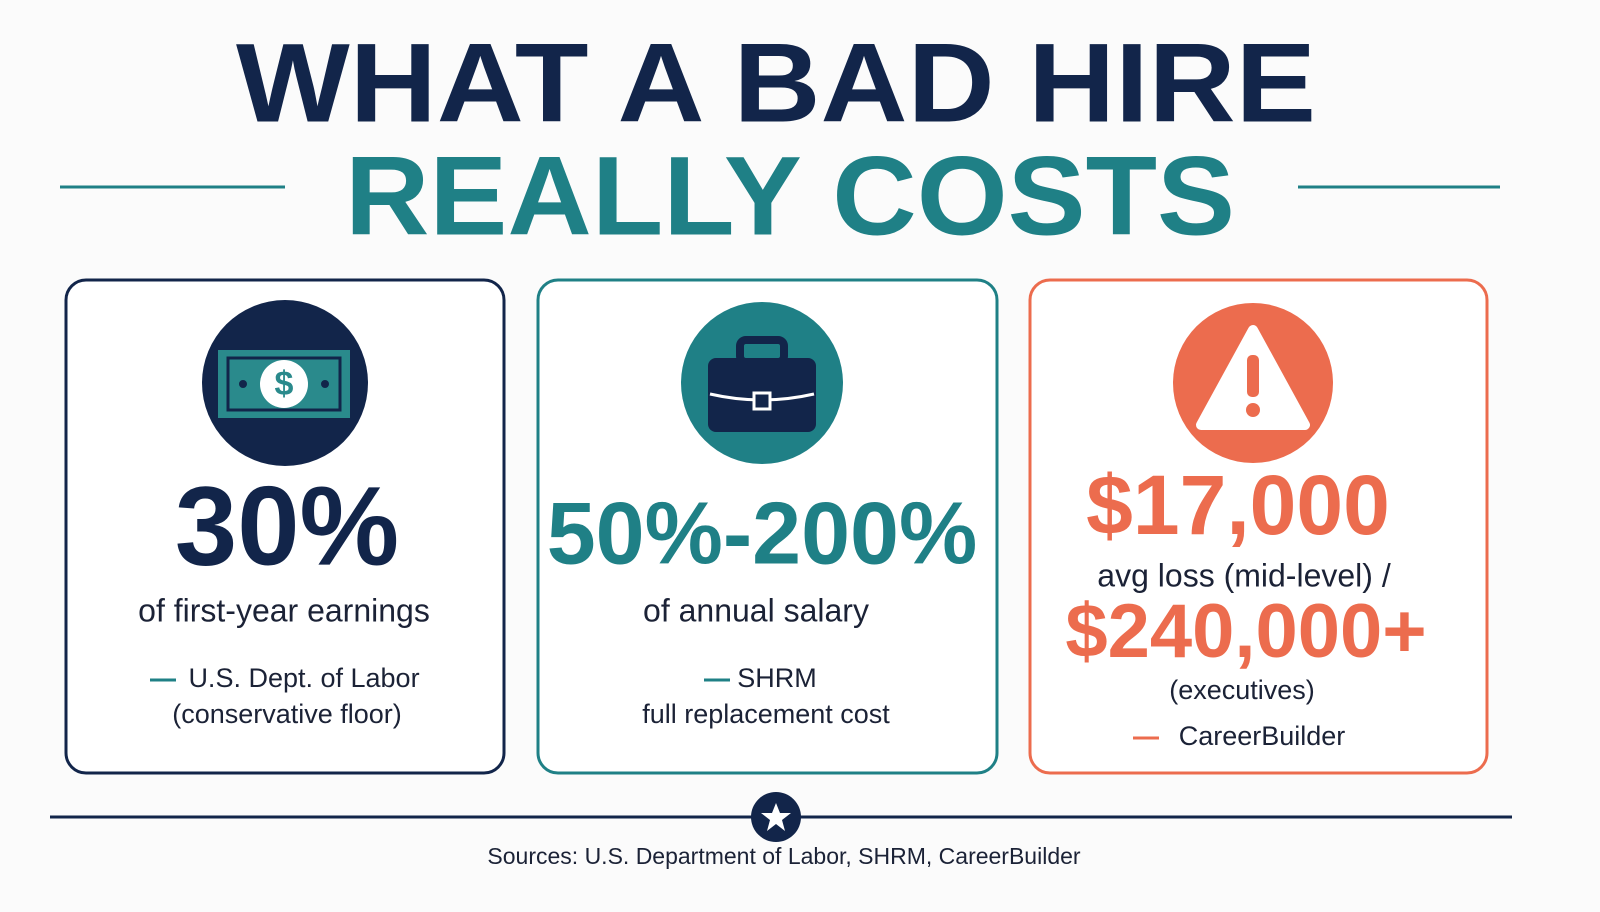 The width and height of the screenshot is (1600, 912). What do you see at coordinates (790, 196) in the screenshot?
I see `title-line-2: REALLY COSTS` at bounding box center [790, 196].